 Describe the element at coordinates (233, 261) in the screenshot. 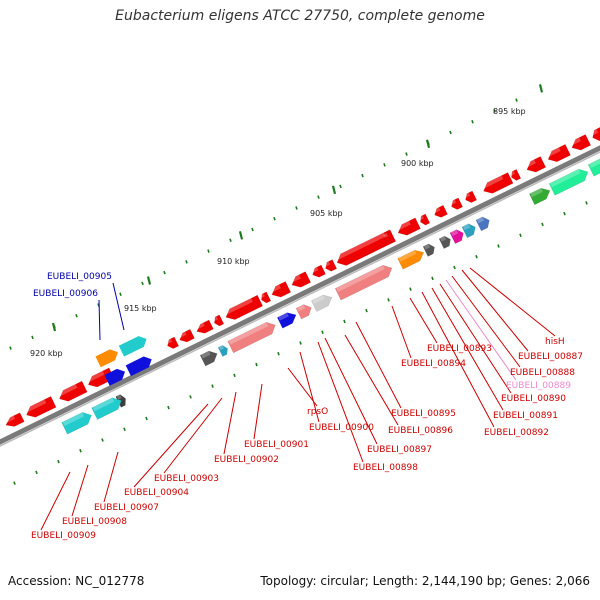

I see `tick-label: 910 kbp` at that location.